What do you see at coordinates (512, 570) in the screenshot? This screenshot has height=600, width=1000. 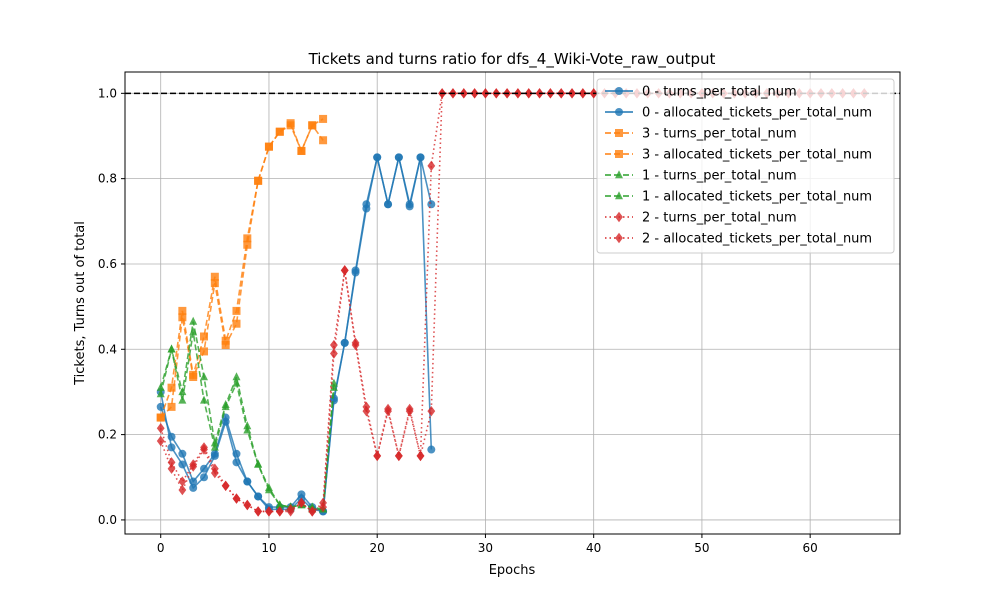 I see `x-axis-label: Epochs` at bounding box center [512, 570].